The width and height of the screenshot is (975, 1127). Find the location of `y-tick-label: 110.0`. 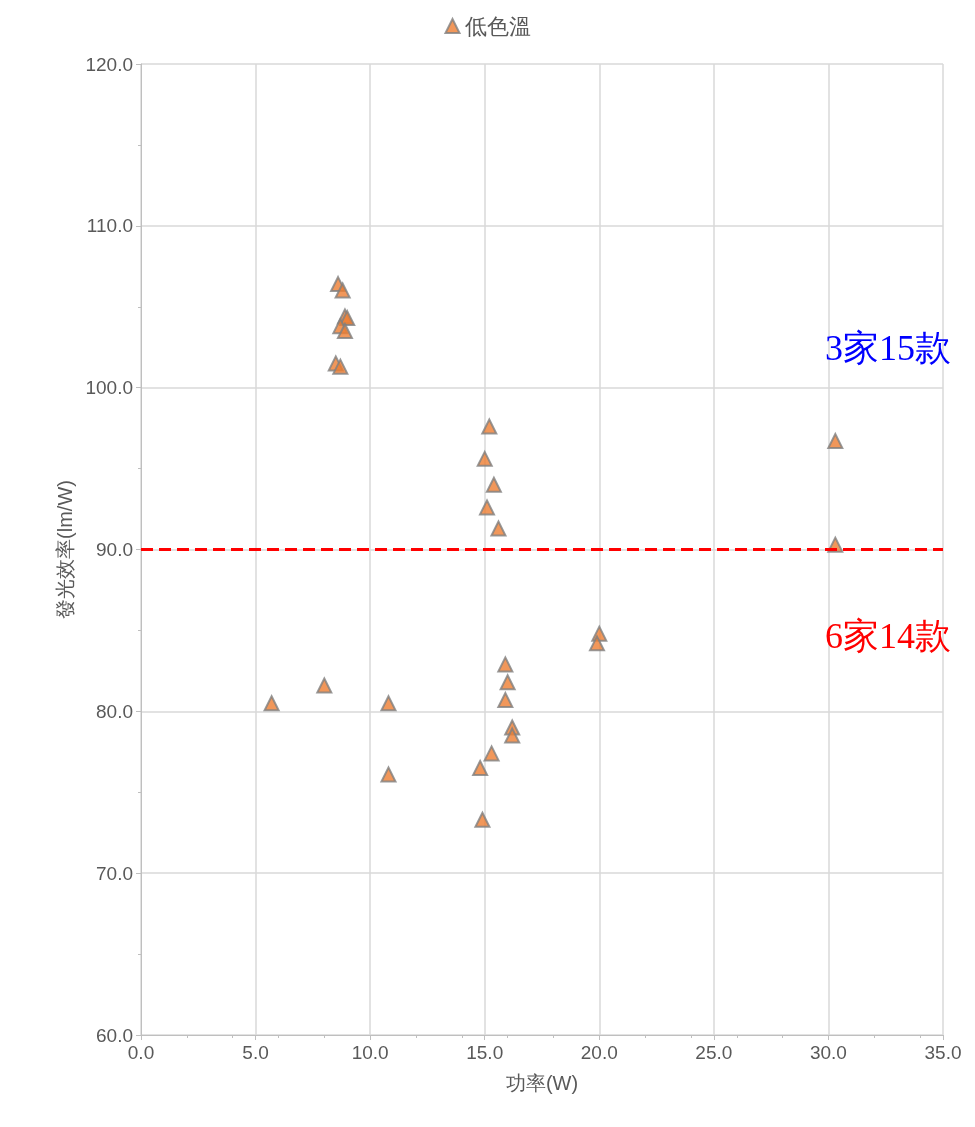

y-tick-label: 110.0 is located at coordinates (109, 226).